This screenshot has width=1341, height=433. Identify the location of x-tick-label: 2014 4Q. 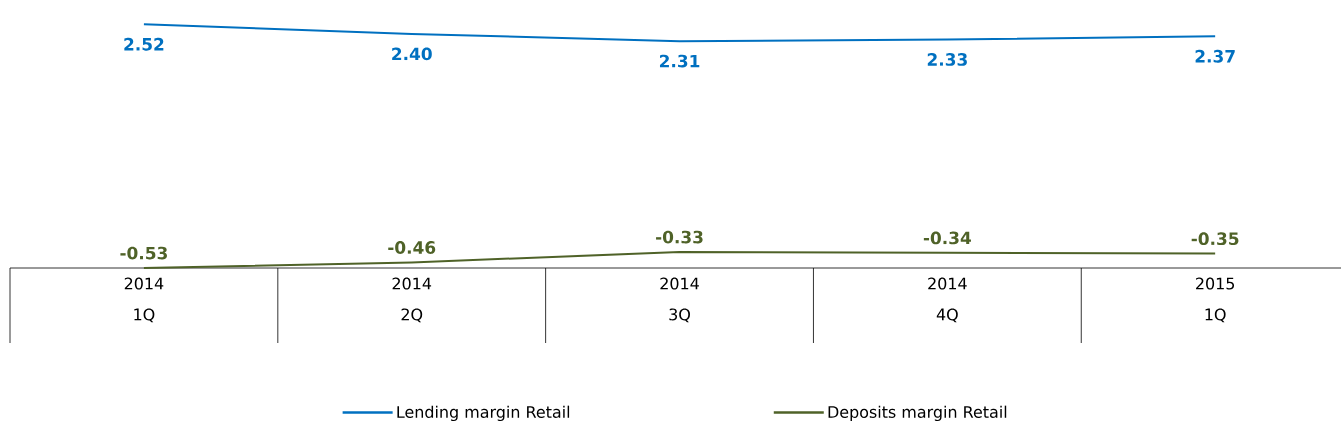
(947, 300).